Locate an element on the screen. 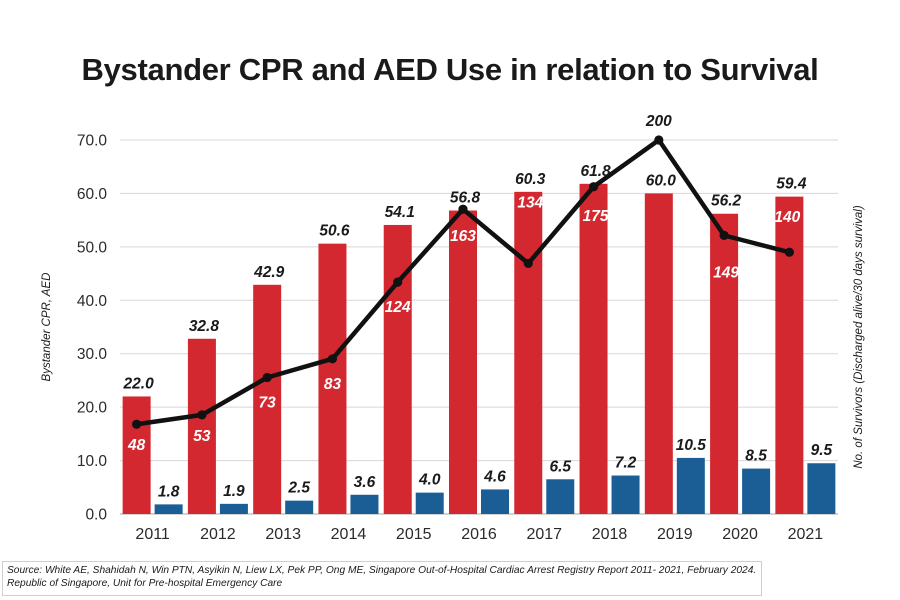  y-axis-tick-label: 50.0 is located at coordinates (92, 247).